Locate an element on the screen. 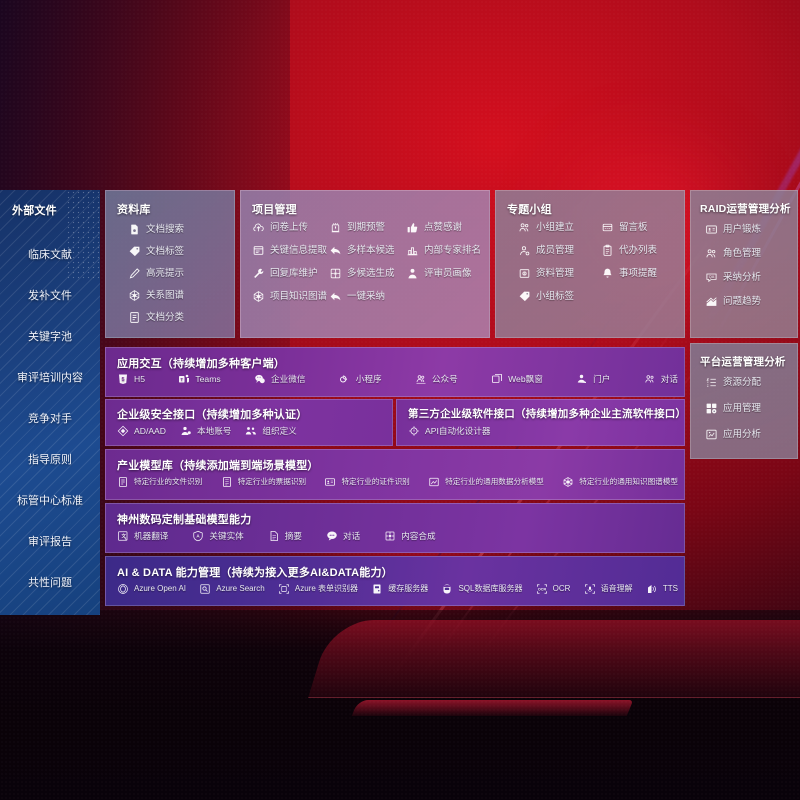 This screenshot has width=800, height=800. security-item-ad-aad: AD/AAD is located at coordinates (141, 431).